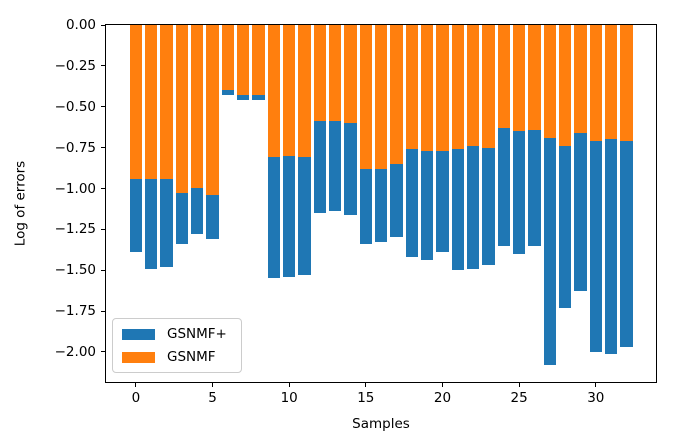 The image size is (694, 446). Describe the element at coordinates (75, 147) in the screenshot. I see `y-tick-label: −0.75` at that location.